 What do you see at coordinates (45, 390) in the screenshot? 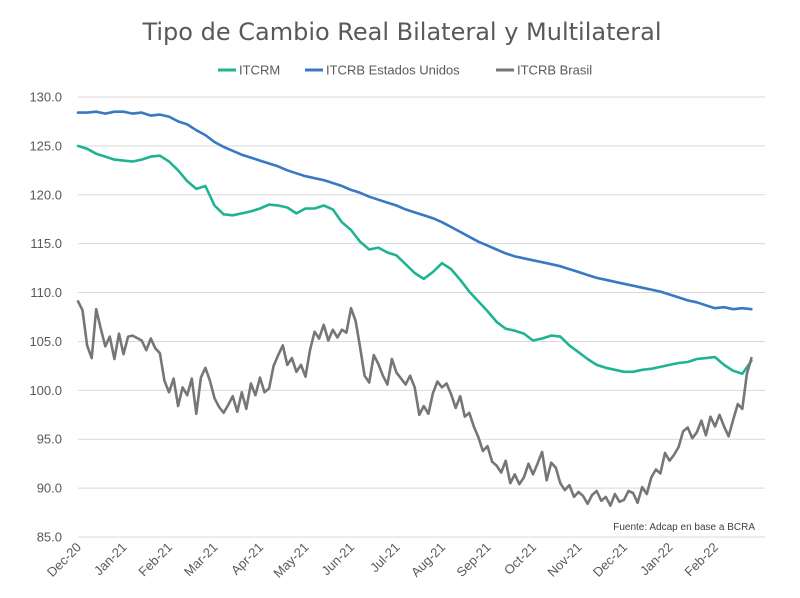
I see `y-tick-label: 100.0` at bounding box center [45, 390].